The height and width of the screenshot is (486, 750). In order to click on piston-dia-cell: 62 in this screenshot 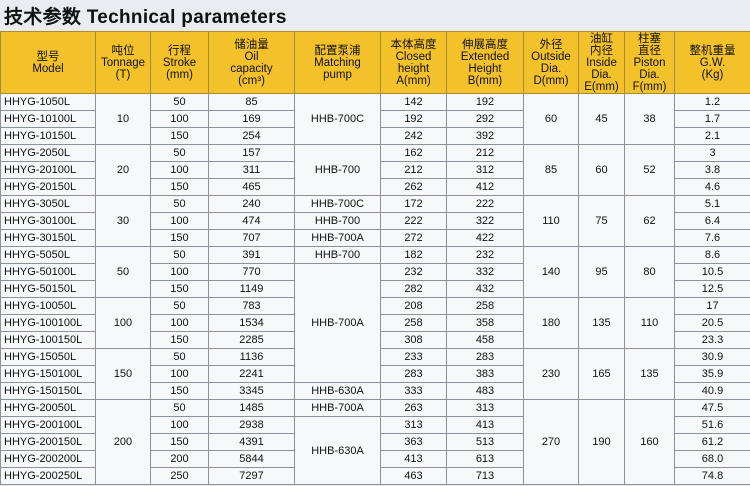, I will do `click(649, 221)`.